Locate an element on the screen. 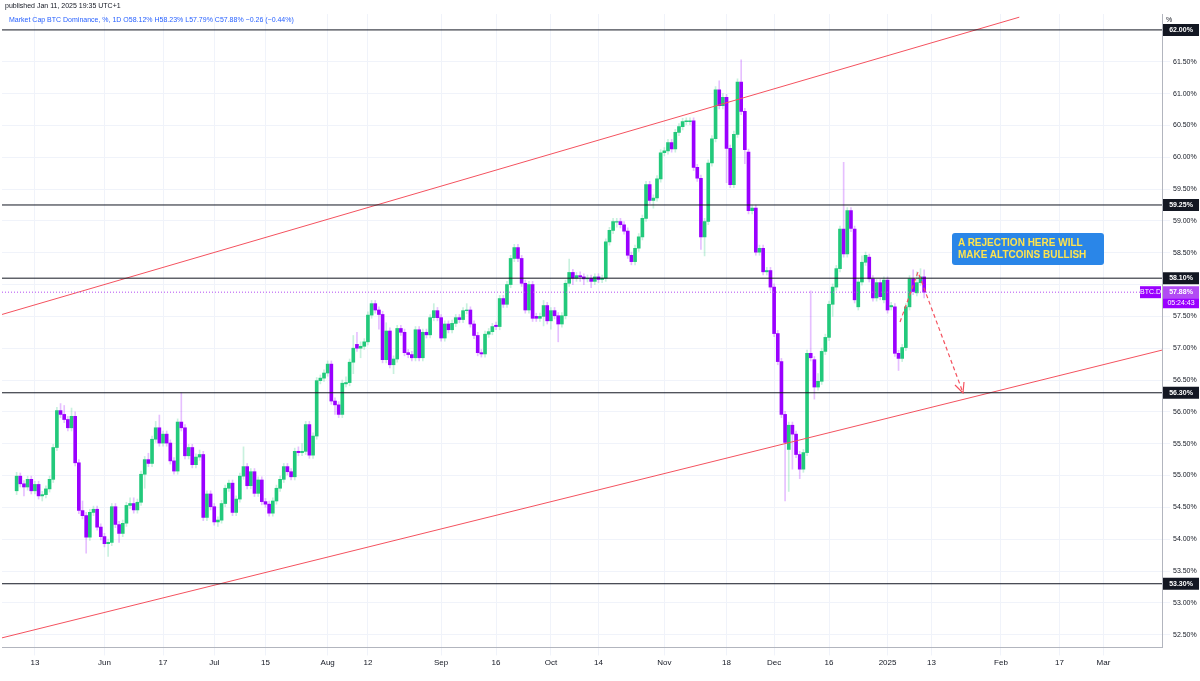  x-tick-label: Dec is located at coordinates (774, 663).